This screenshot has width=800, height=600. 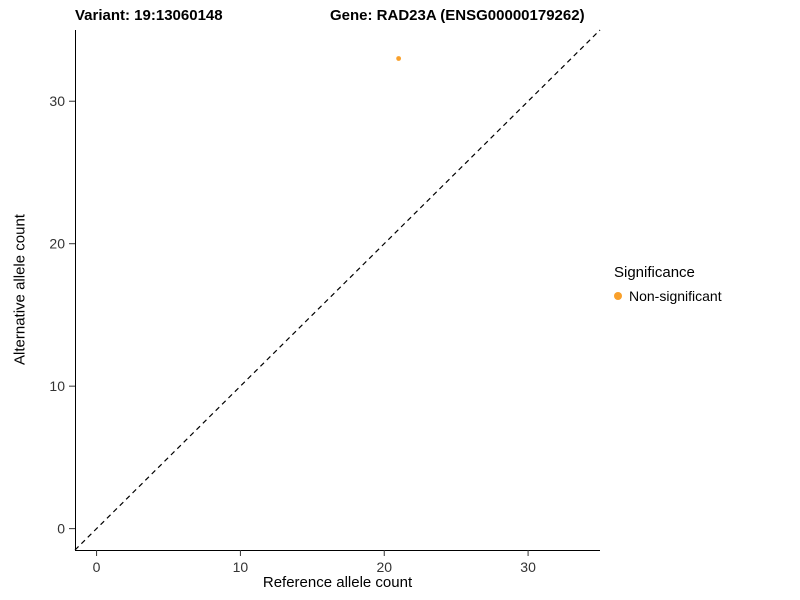 I want to click on y-tick-label: 30, so click(x=57, y=101).